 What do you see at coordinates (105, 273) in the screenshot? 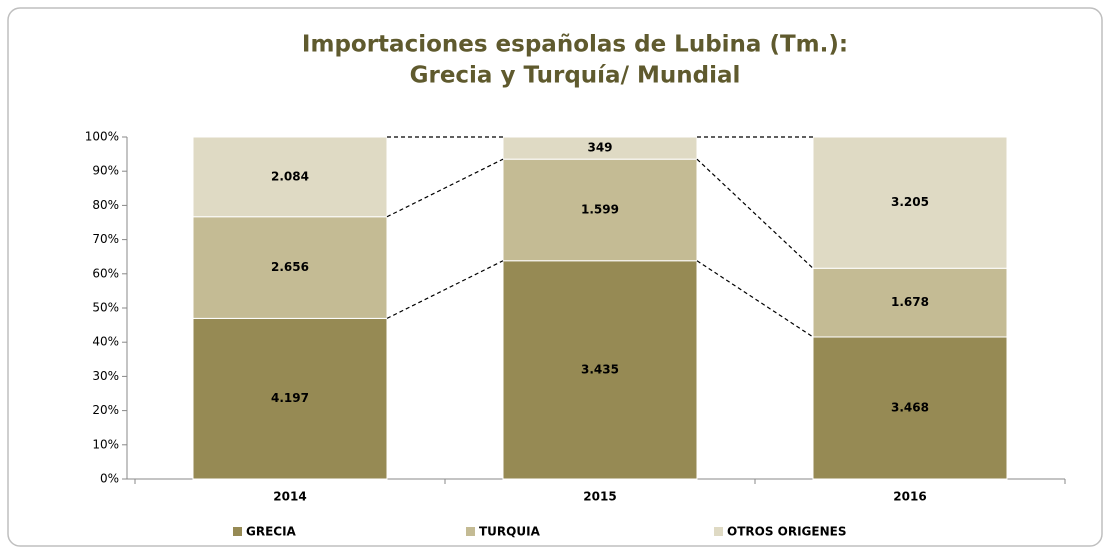
I see `y-tick-label: 60%` at bounding box center [105, 273].